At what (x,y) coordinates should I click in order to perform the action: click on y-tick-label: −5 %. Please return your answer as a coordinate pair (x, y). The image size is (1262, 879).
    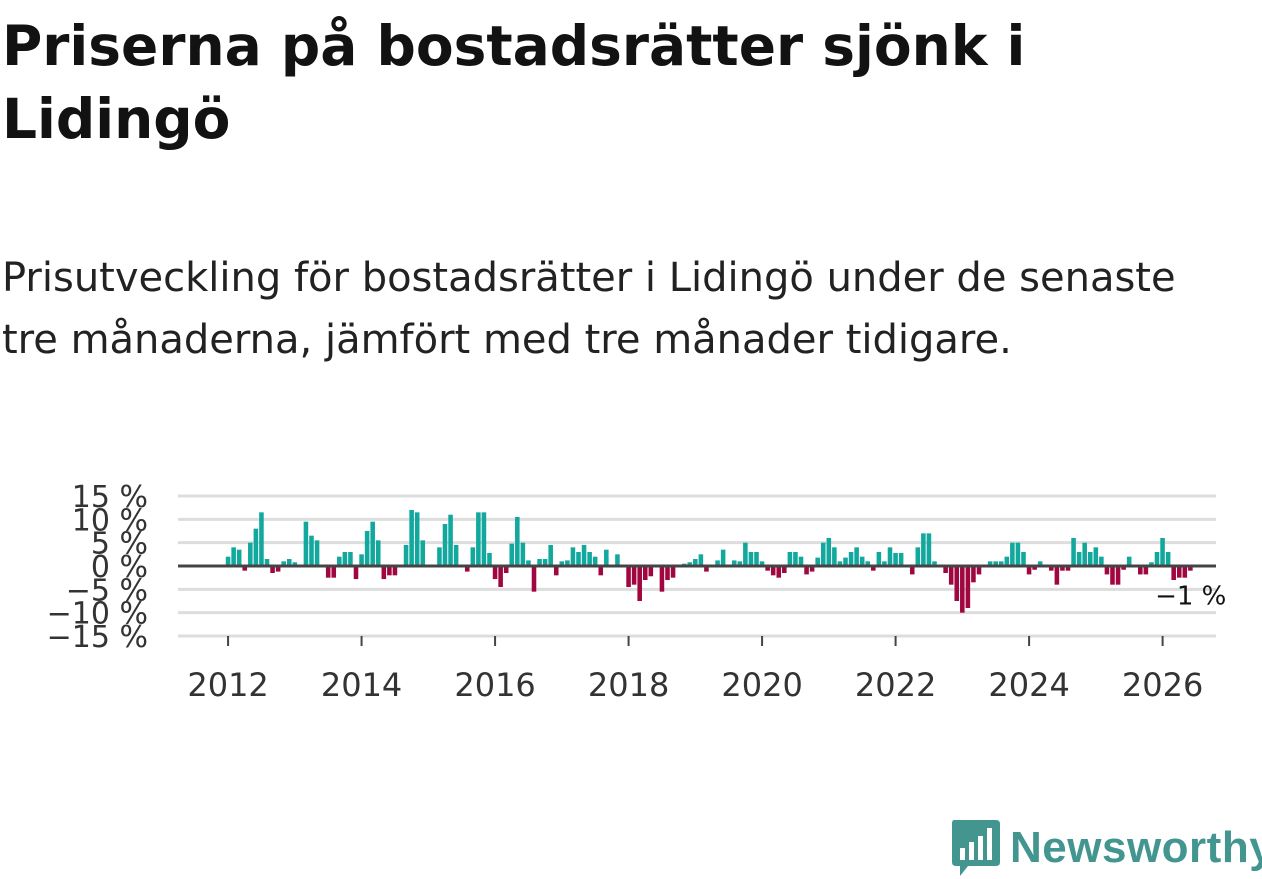
    Looking at the image, I should click on (107, 590).